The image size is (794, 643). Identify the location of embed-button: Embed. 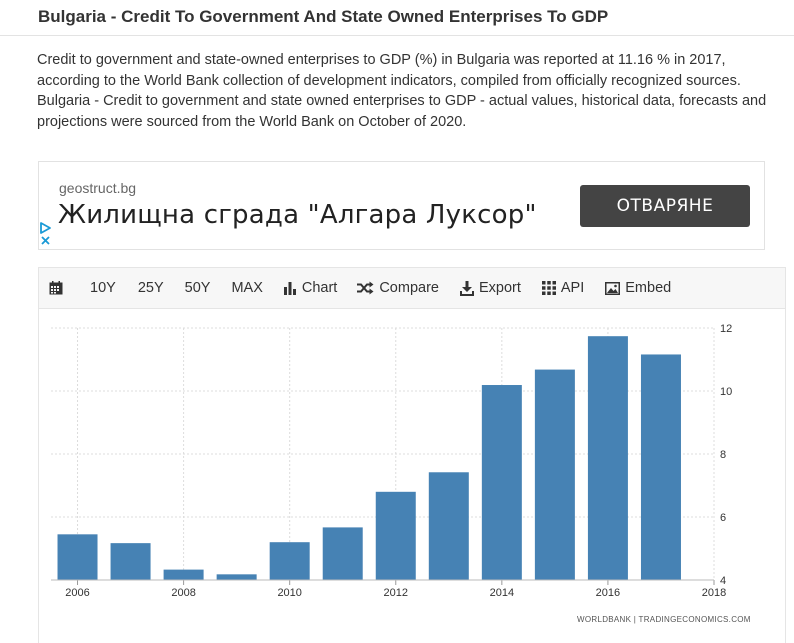
(638, 288).